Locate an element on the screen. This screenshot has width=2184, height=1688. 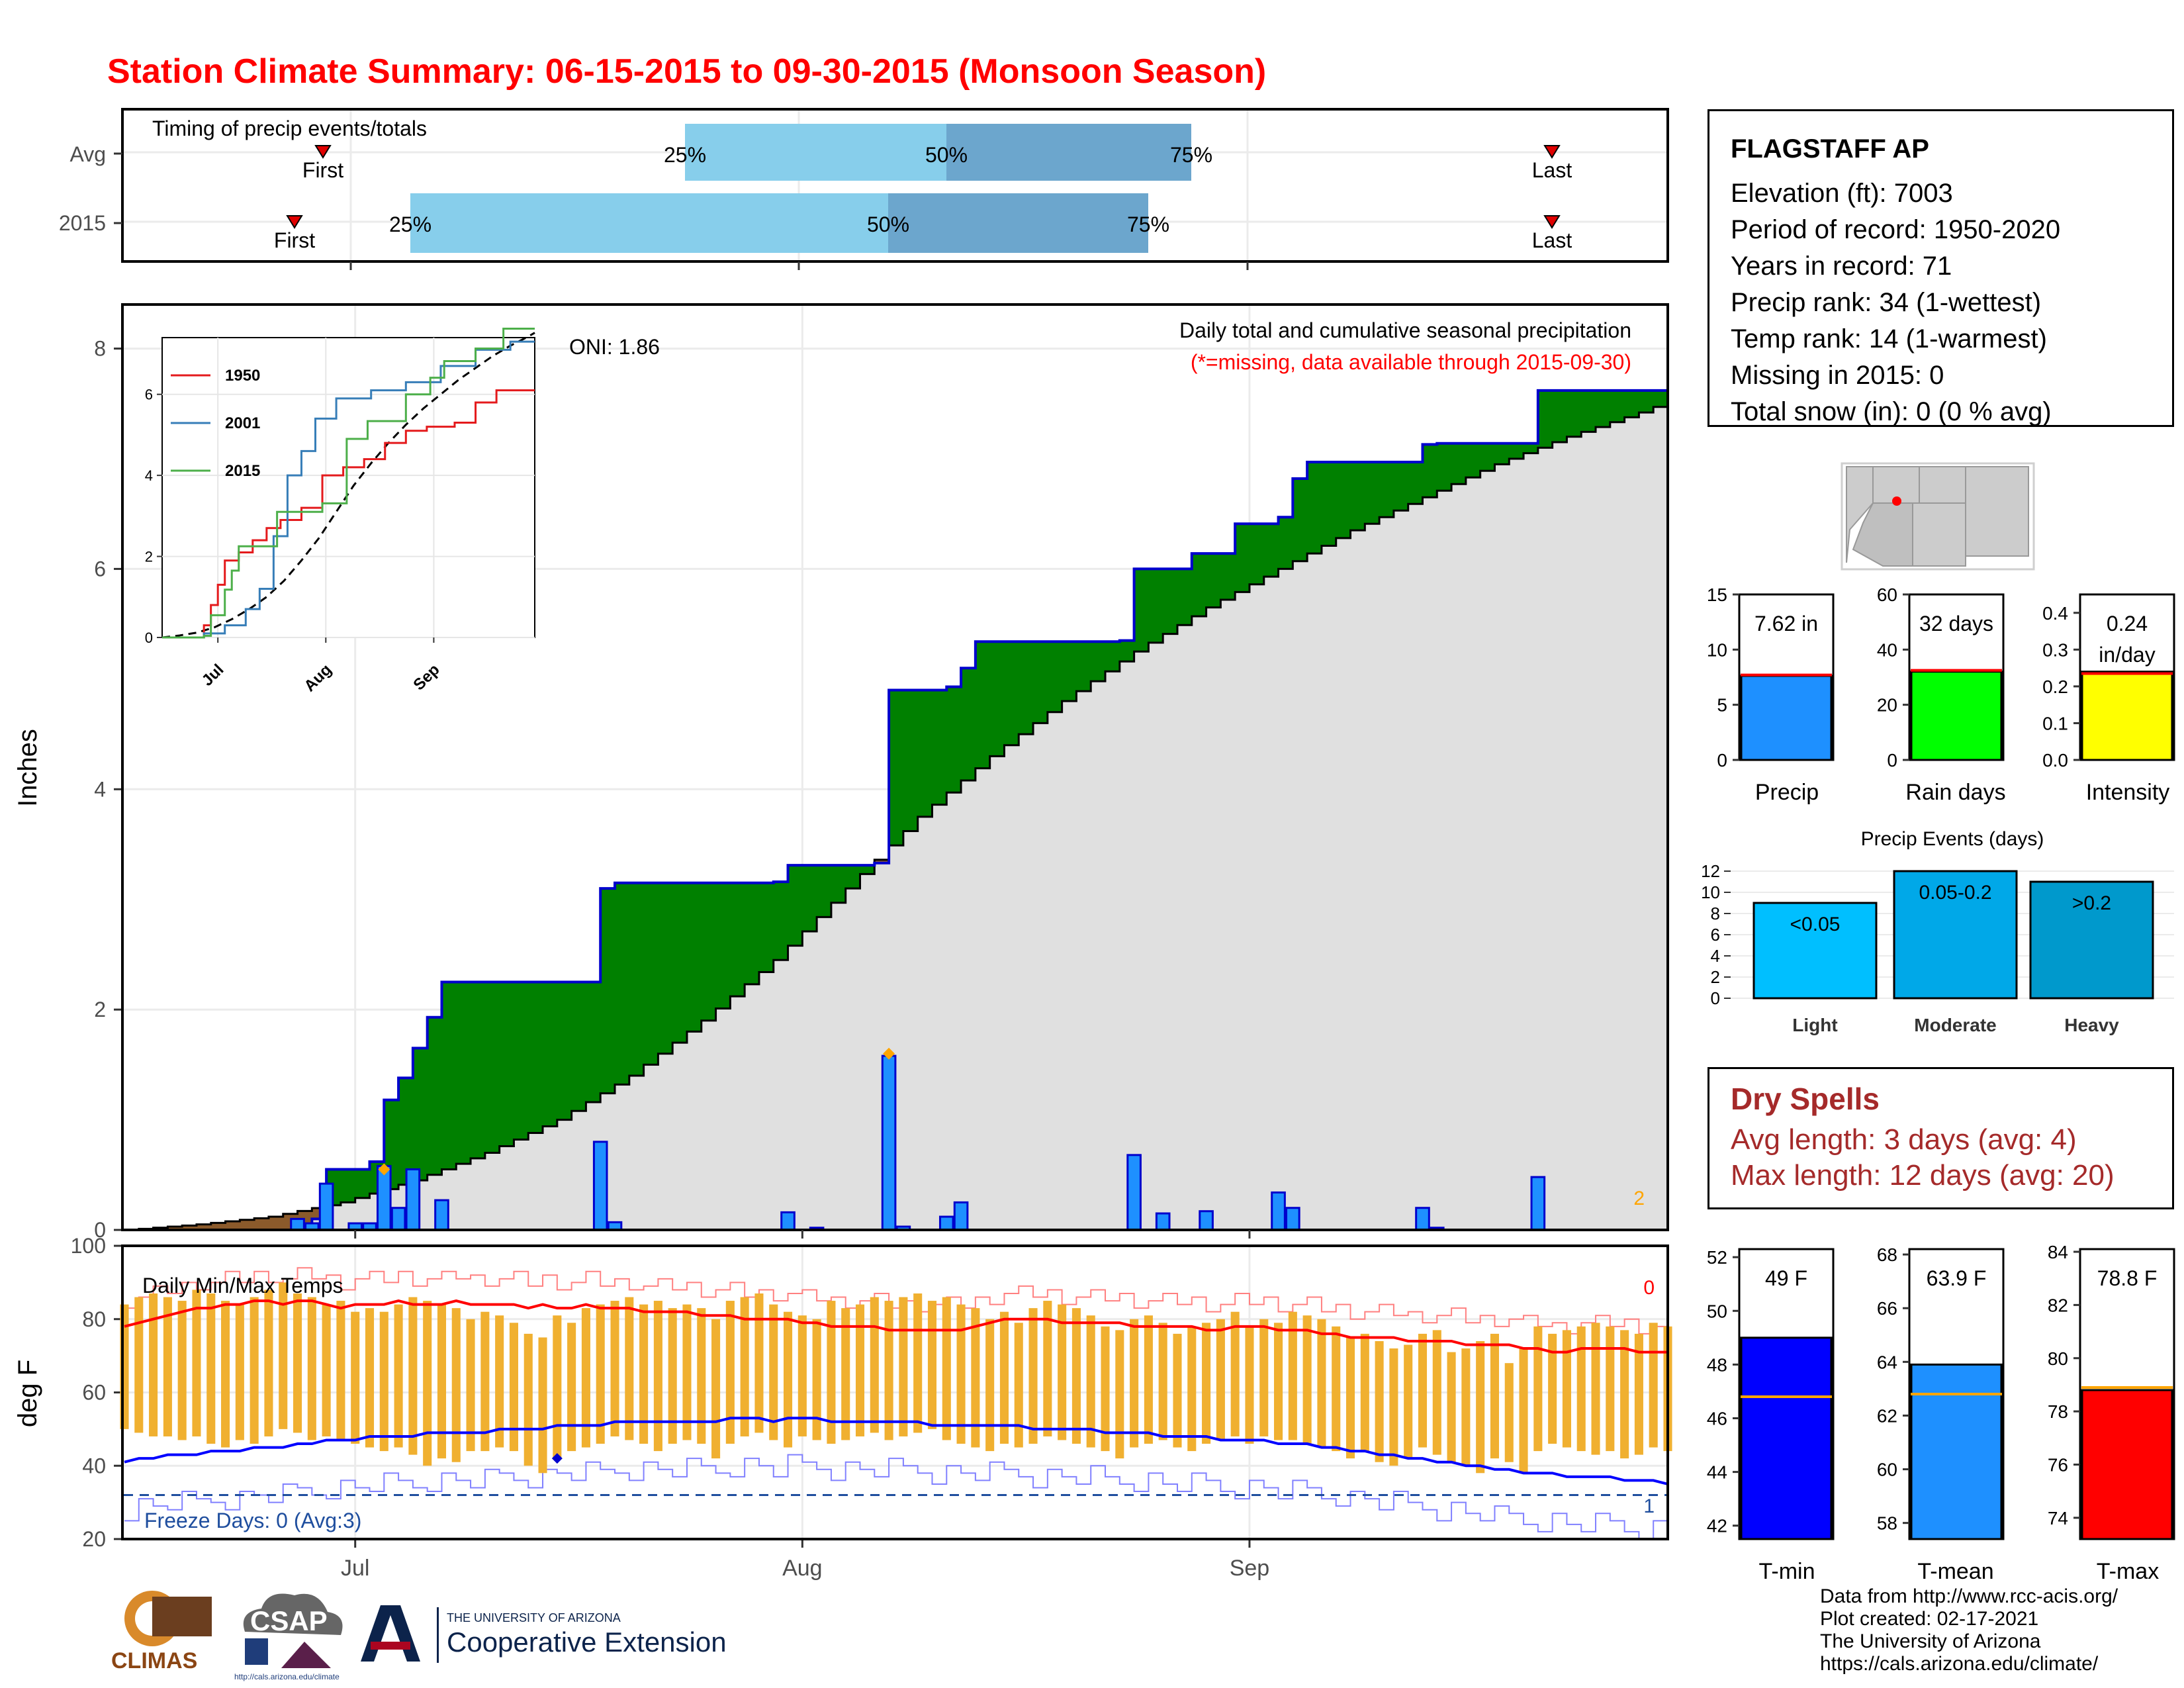
t-mean-ytick-label: 64 is located at coordinates (1887, 1362).